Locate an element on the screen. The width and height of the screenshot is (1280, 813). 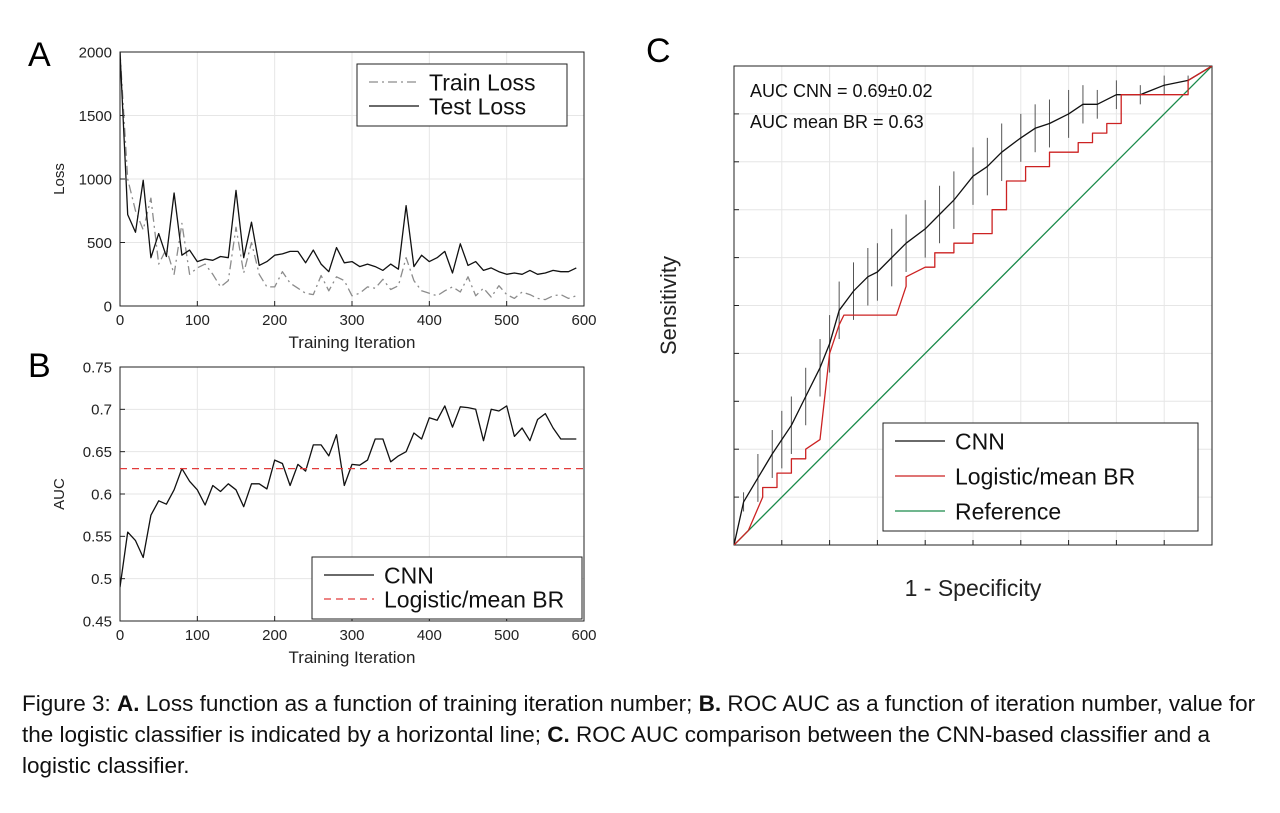
legend-label: Test Loss is located at coordinates (477, 106).